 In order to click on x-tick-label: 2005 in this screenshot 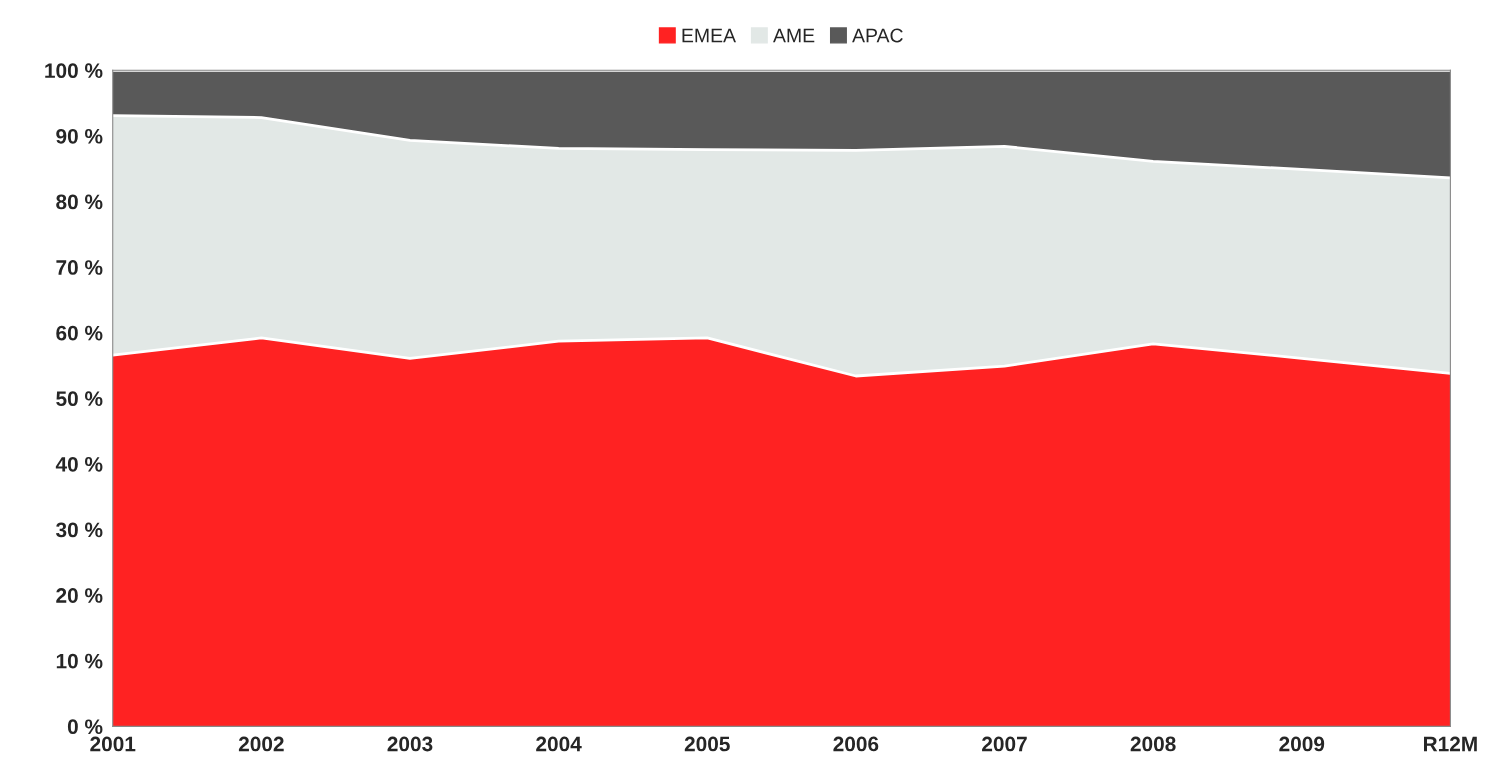, I will do `click(707, 744)`.